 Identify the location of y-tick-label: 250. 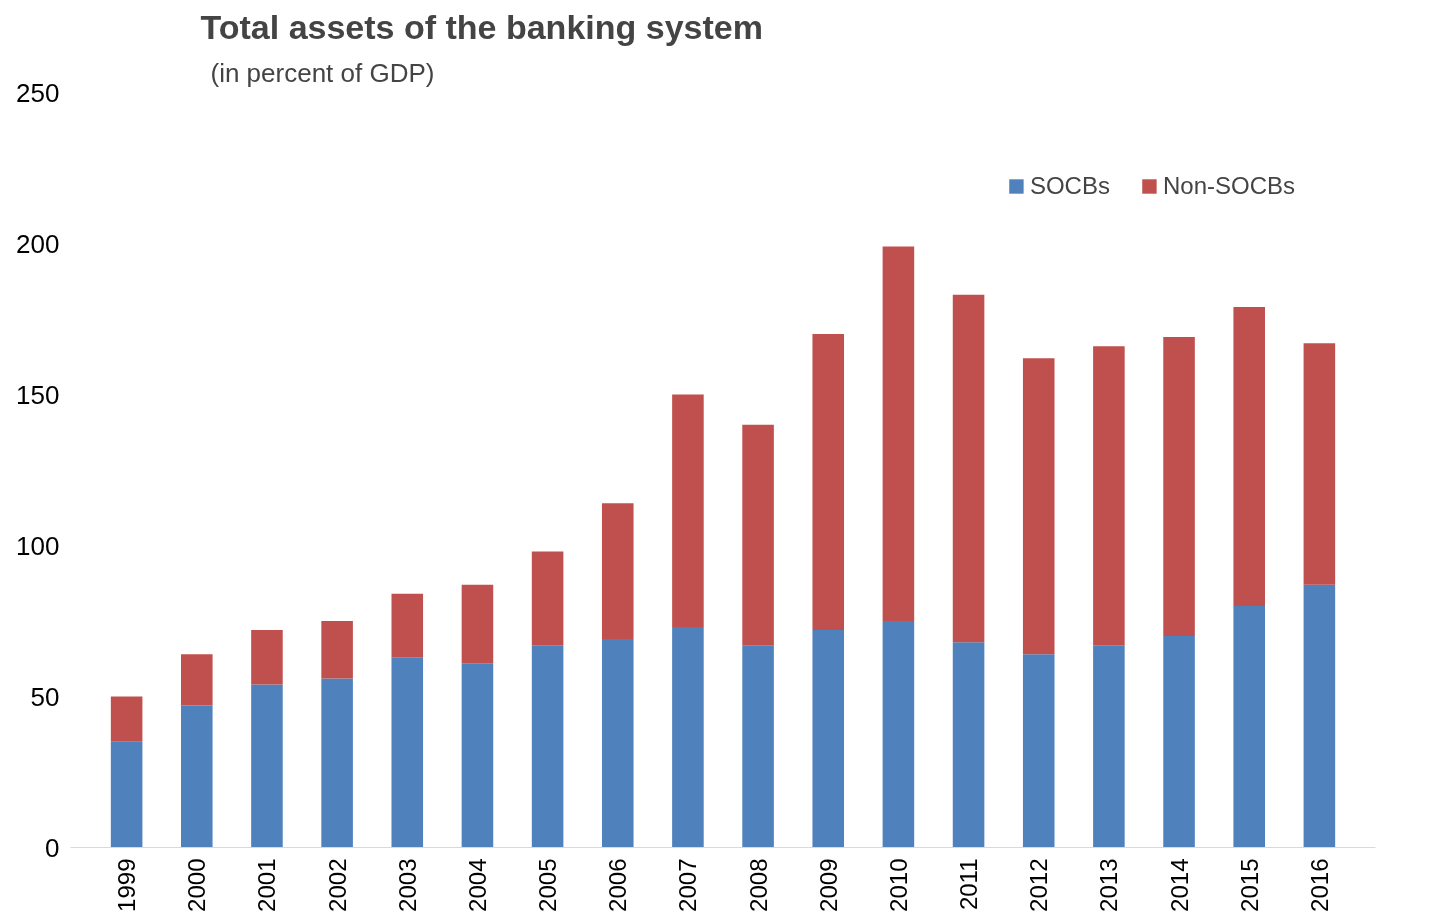
(38, 92).